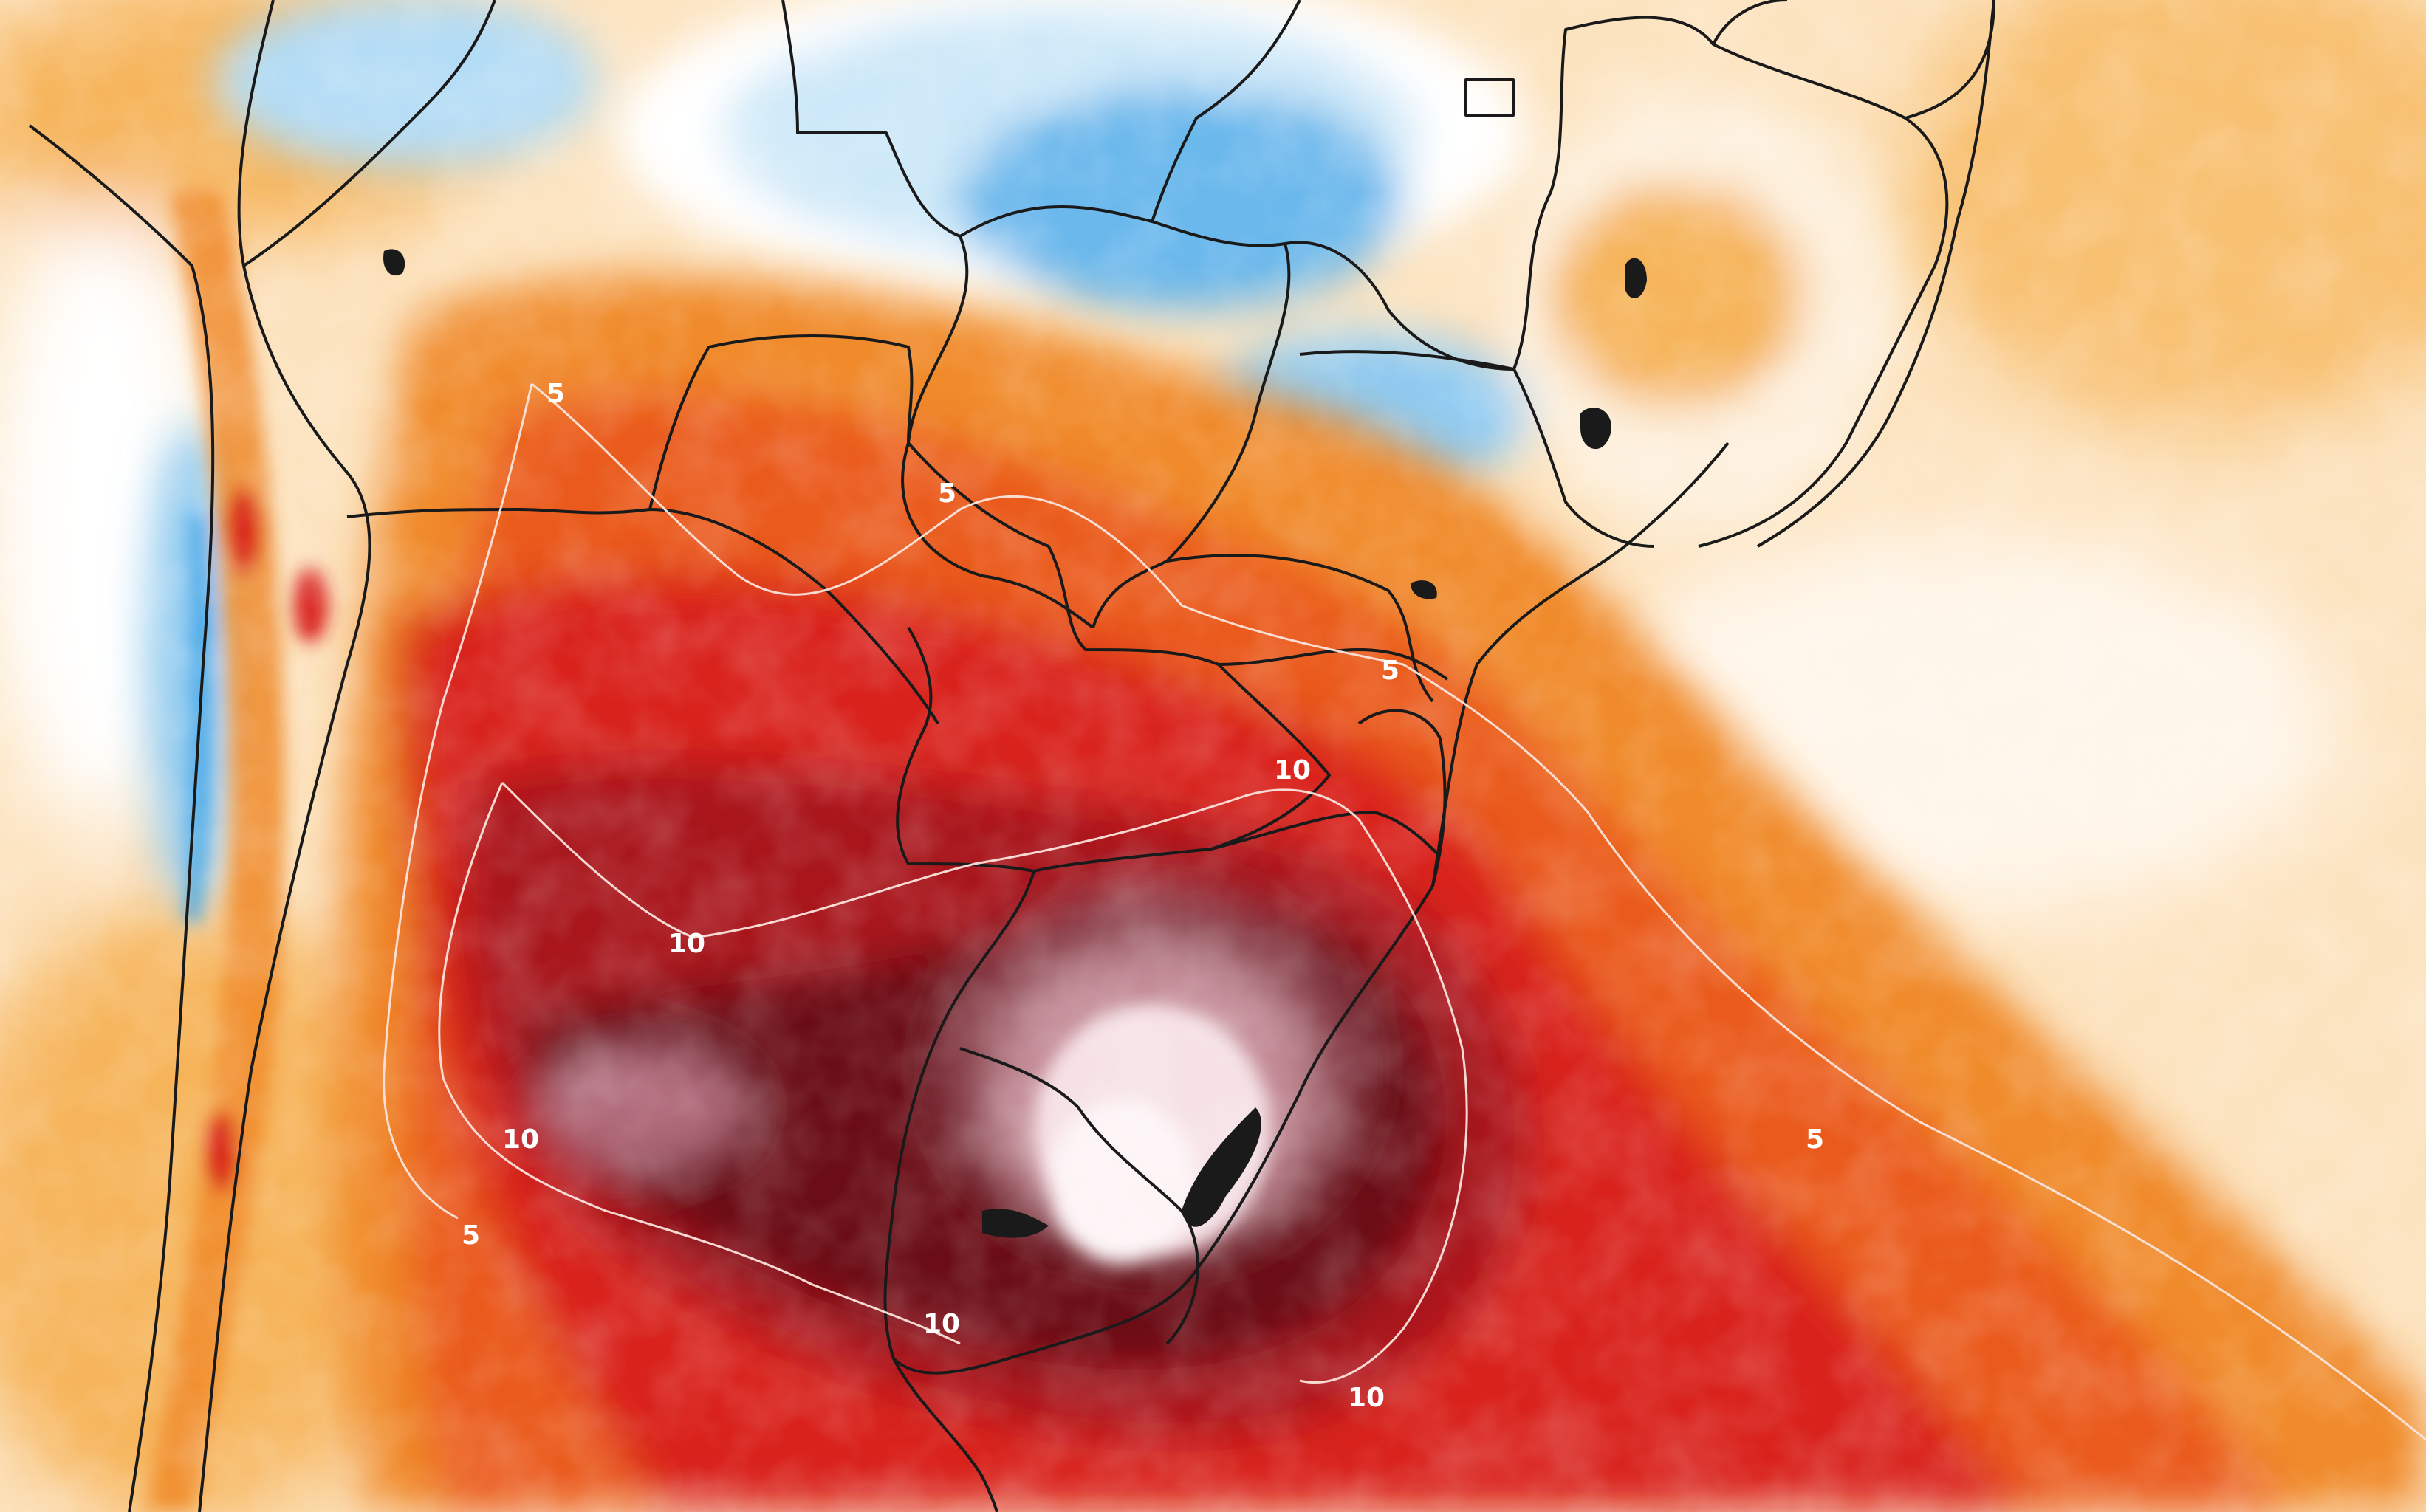  What do you see at coordinates (1876, 274) in the screenshot?
I see `border-brazil-east-coast` at bounding box center [1876, 274].